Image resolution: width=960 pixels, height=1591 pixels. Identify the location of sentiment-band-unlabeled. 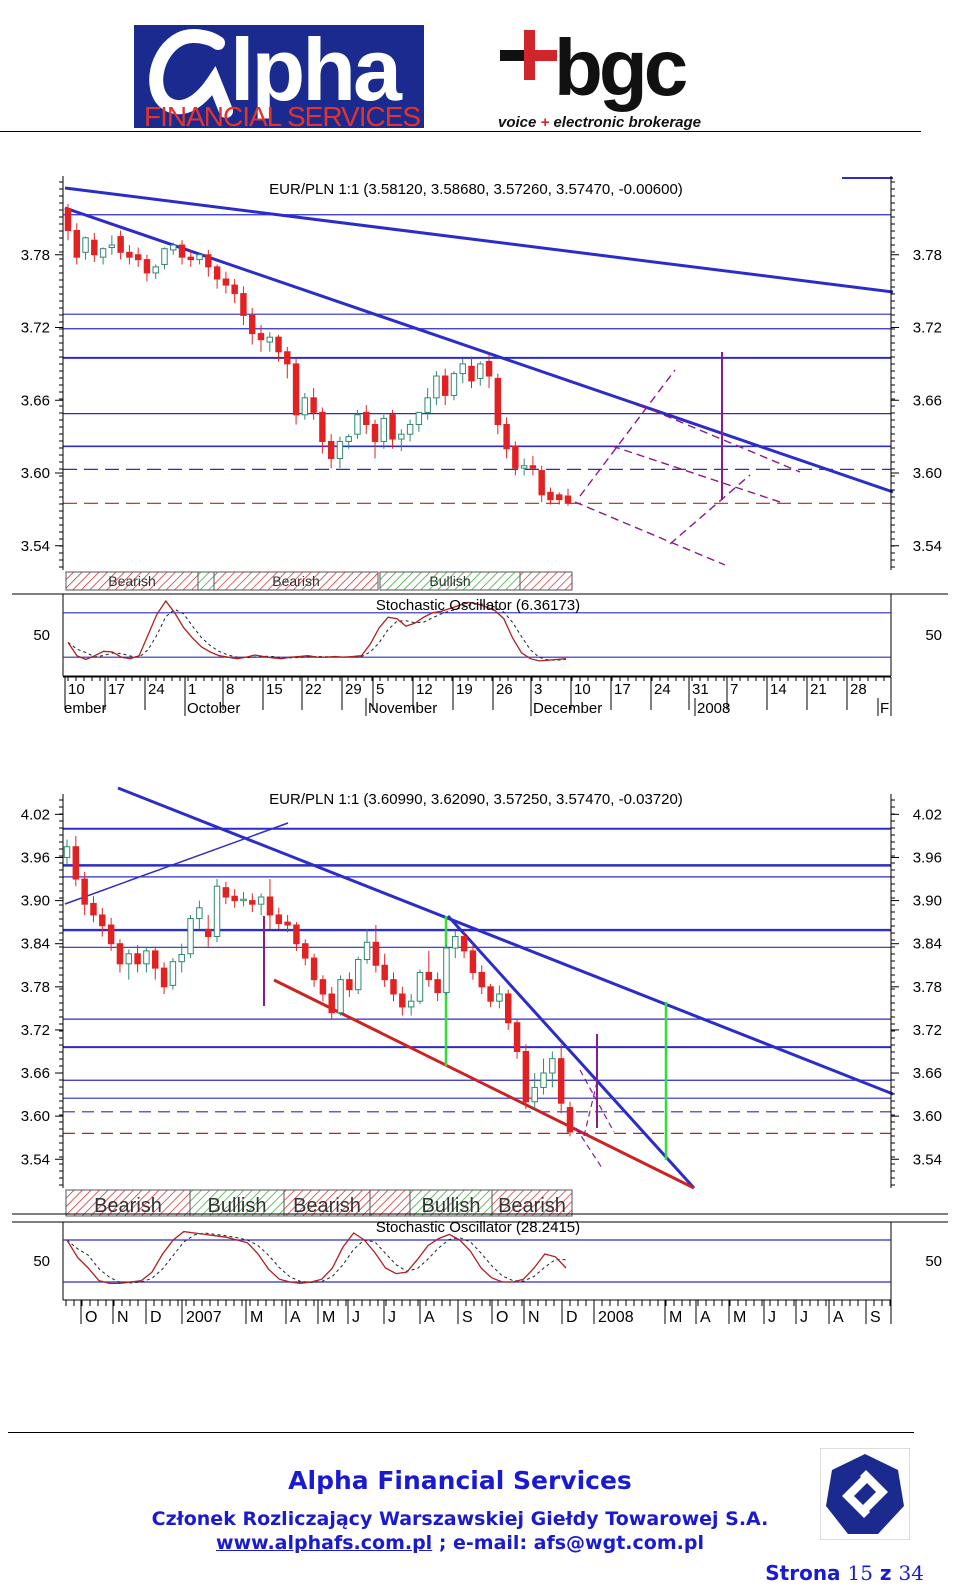
(390, 1203).